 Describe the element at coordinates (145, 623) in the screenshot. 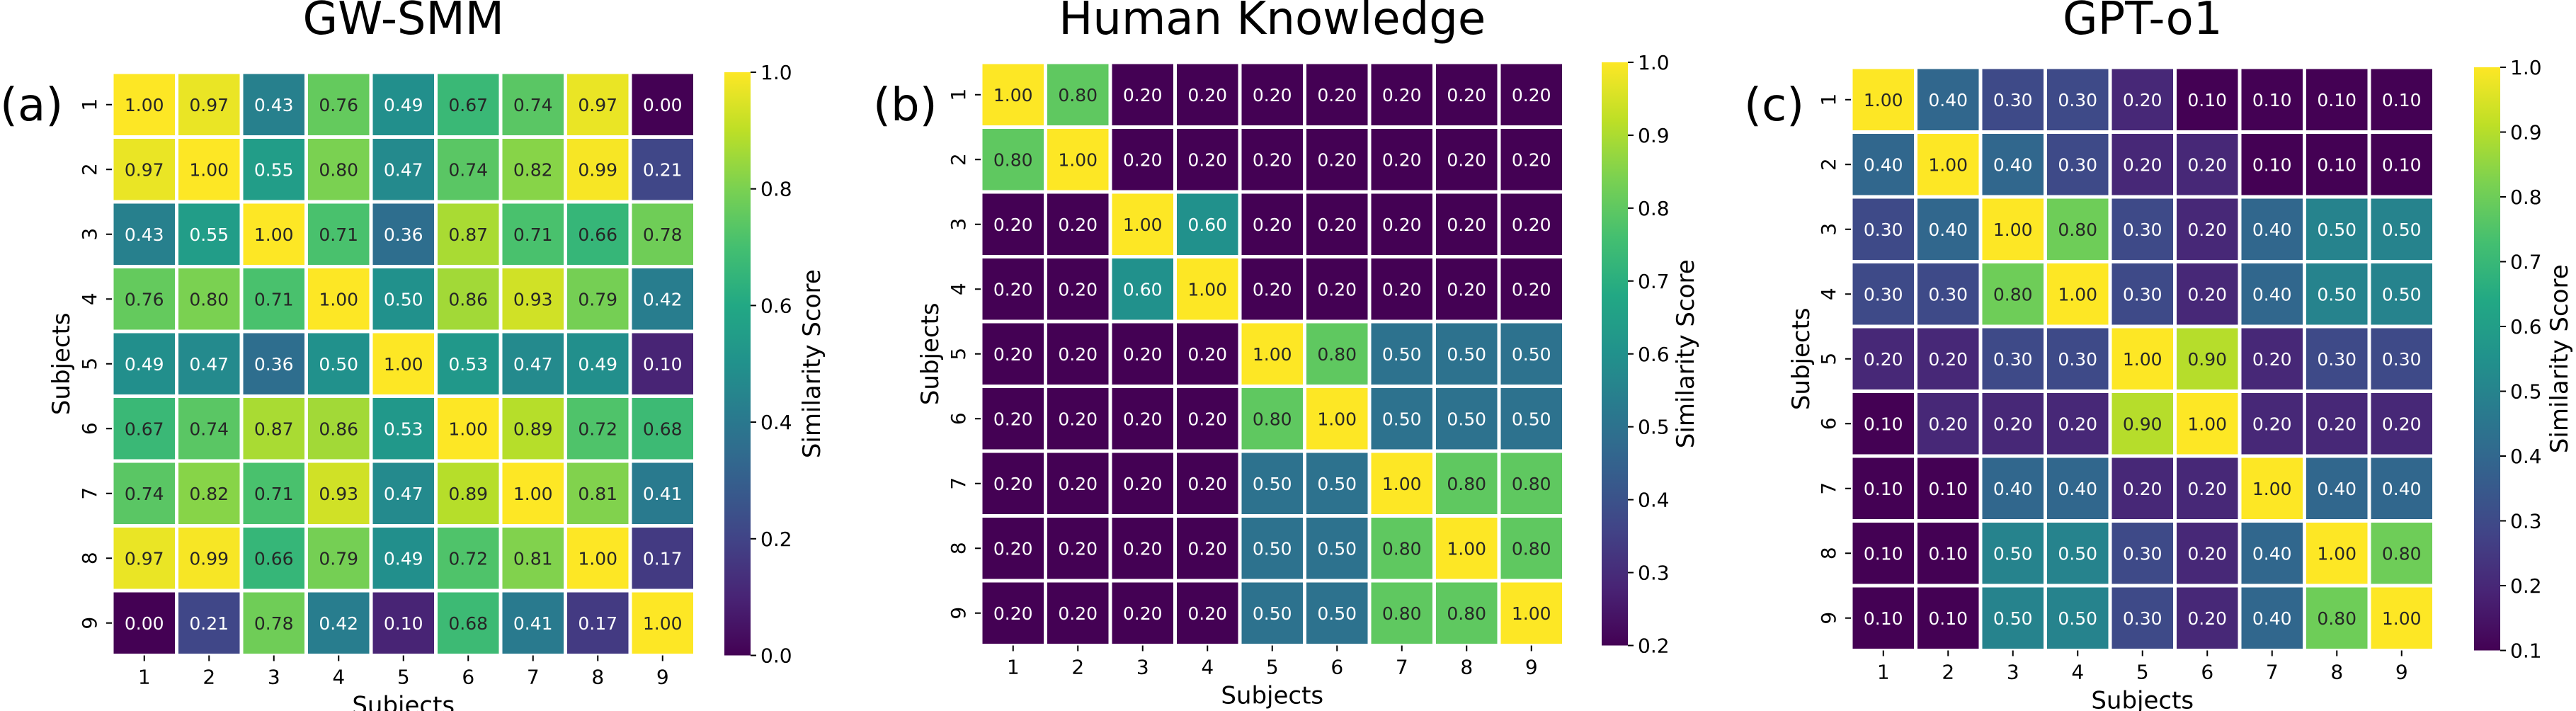

I see `cell-value-label: 0.00` at that location.